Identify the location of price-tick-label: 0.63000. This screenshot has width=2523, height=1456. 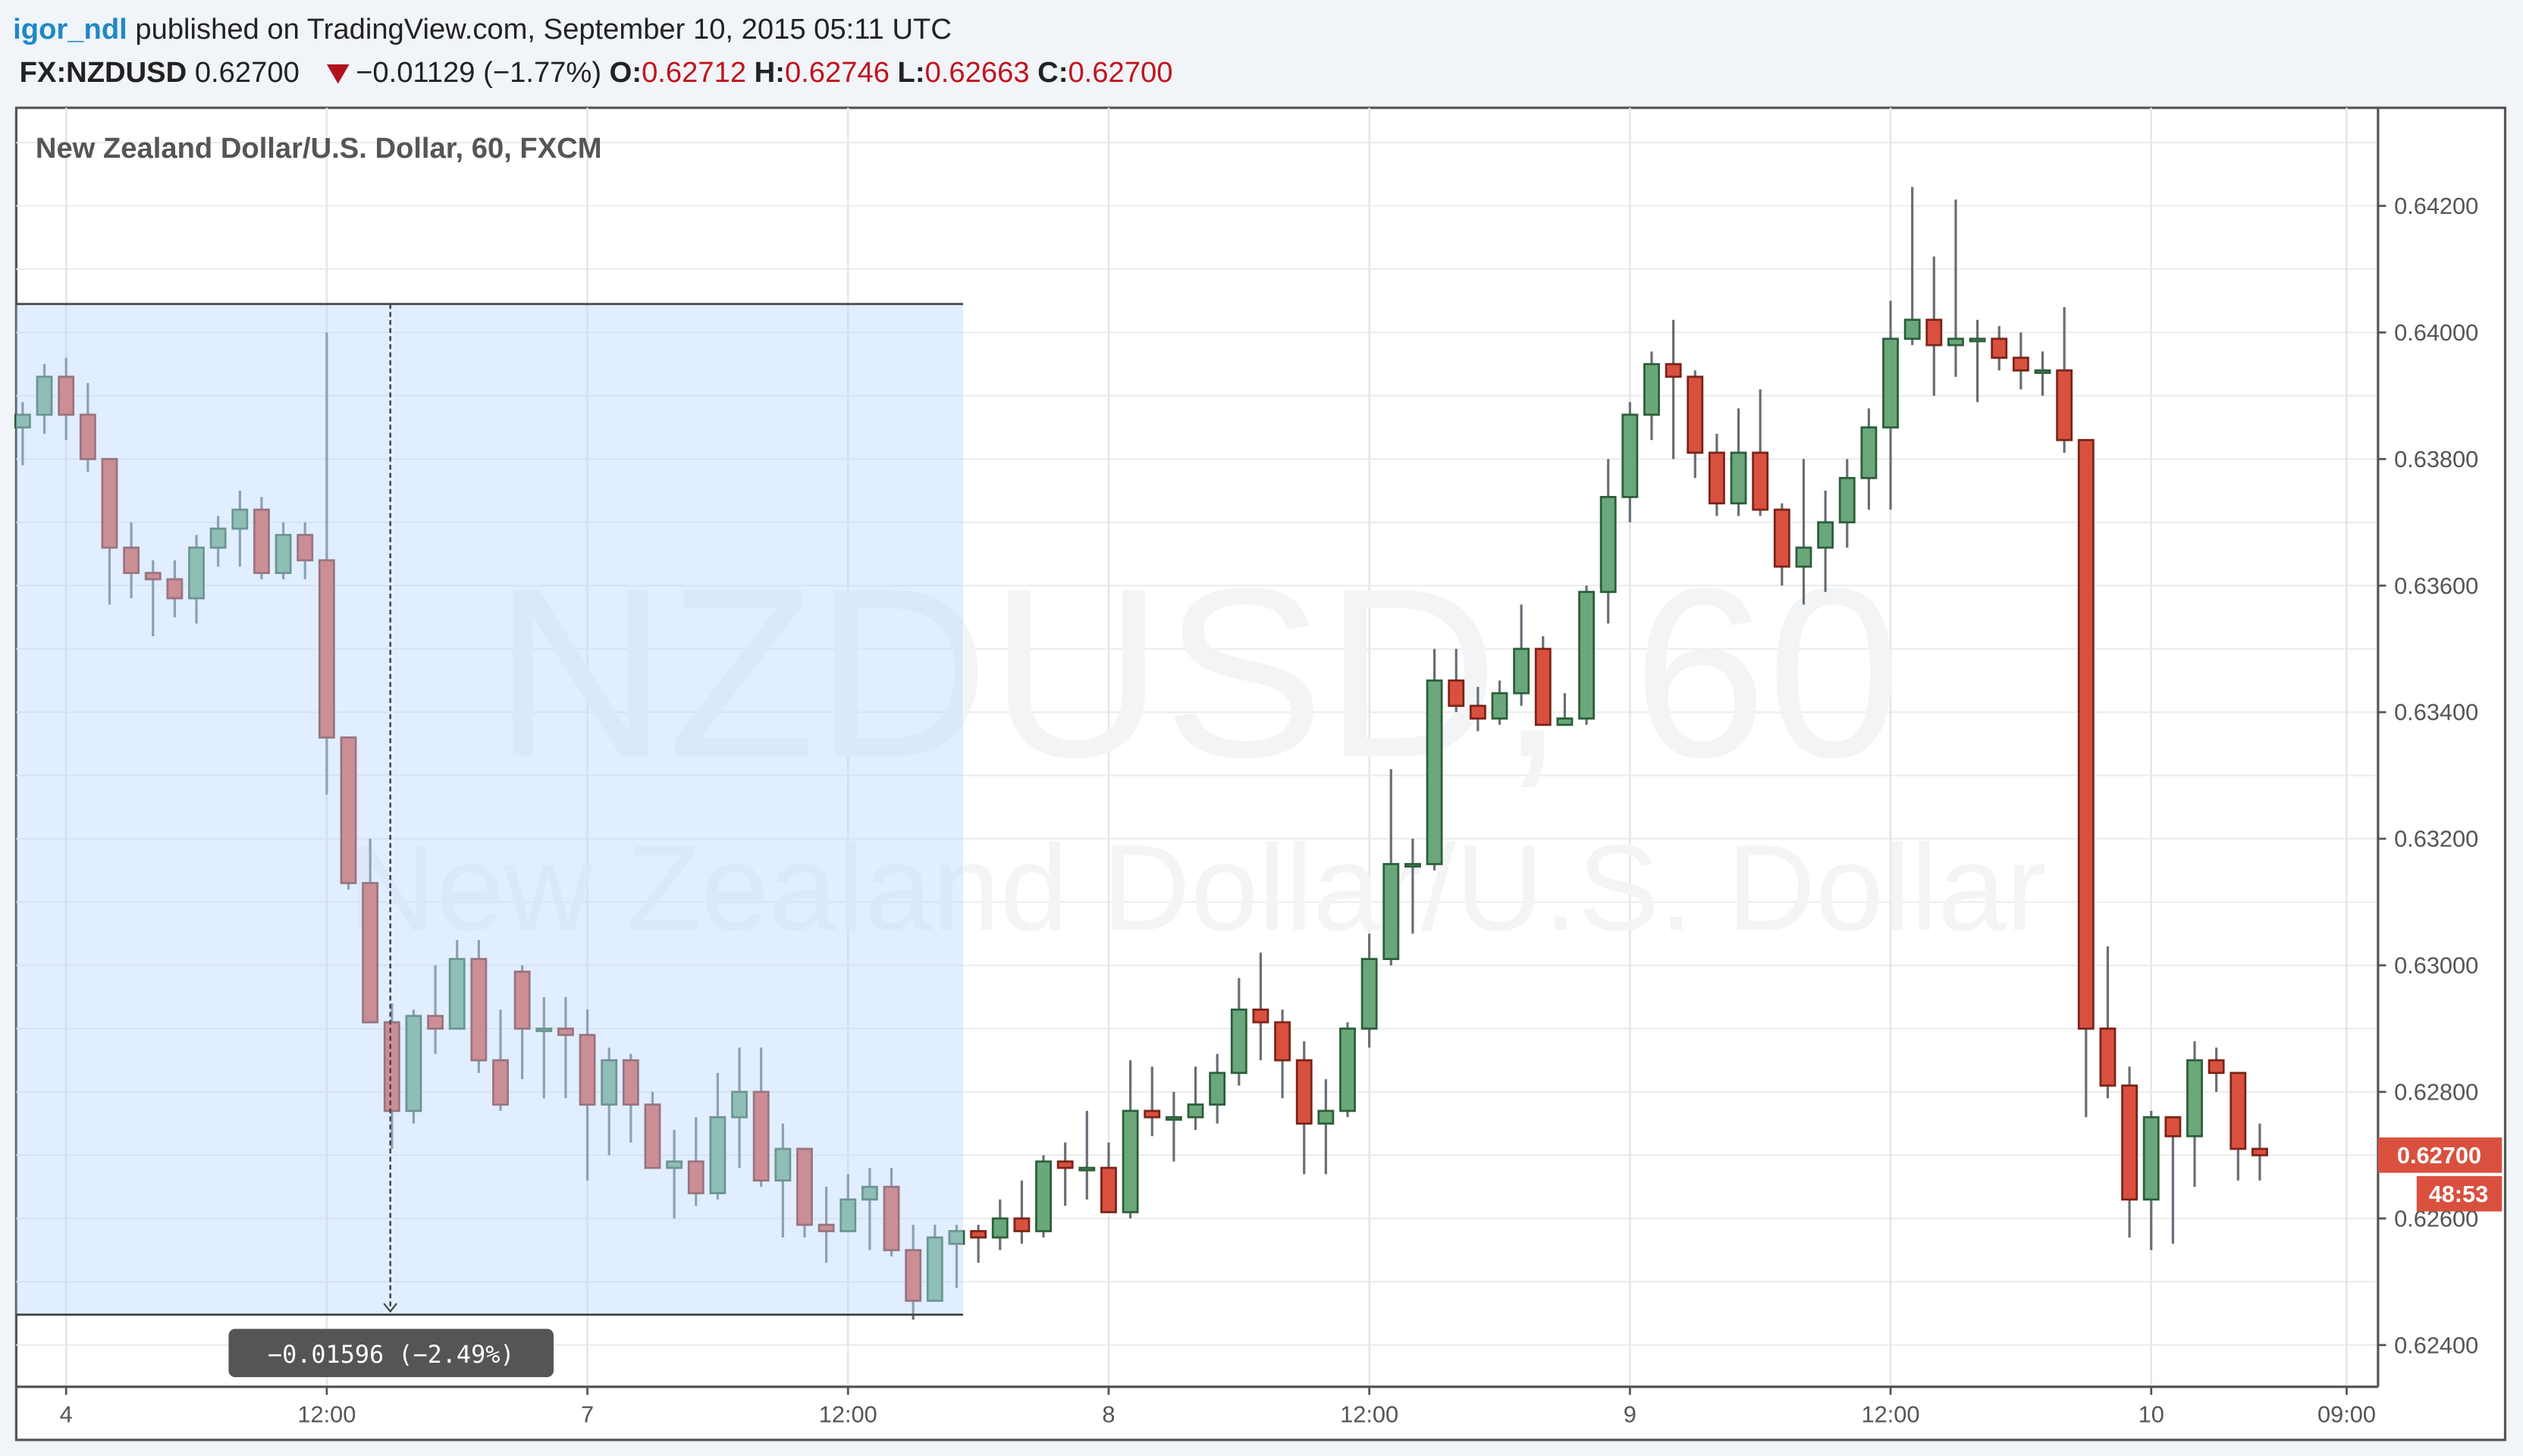
(2436, 965).